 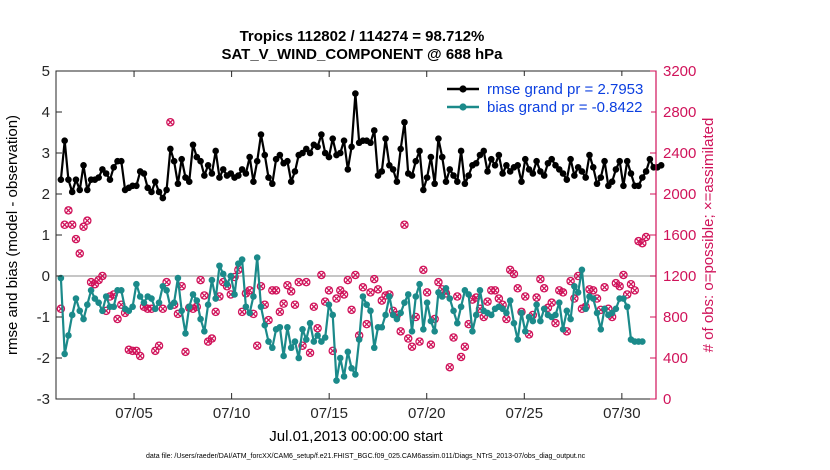 What do you see at coordinates (134, 413) in the screenshot?
I see `x-tick-label: 07/05` at bounding box center [134, 413].